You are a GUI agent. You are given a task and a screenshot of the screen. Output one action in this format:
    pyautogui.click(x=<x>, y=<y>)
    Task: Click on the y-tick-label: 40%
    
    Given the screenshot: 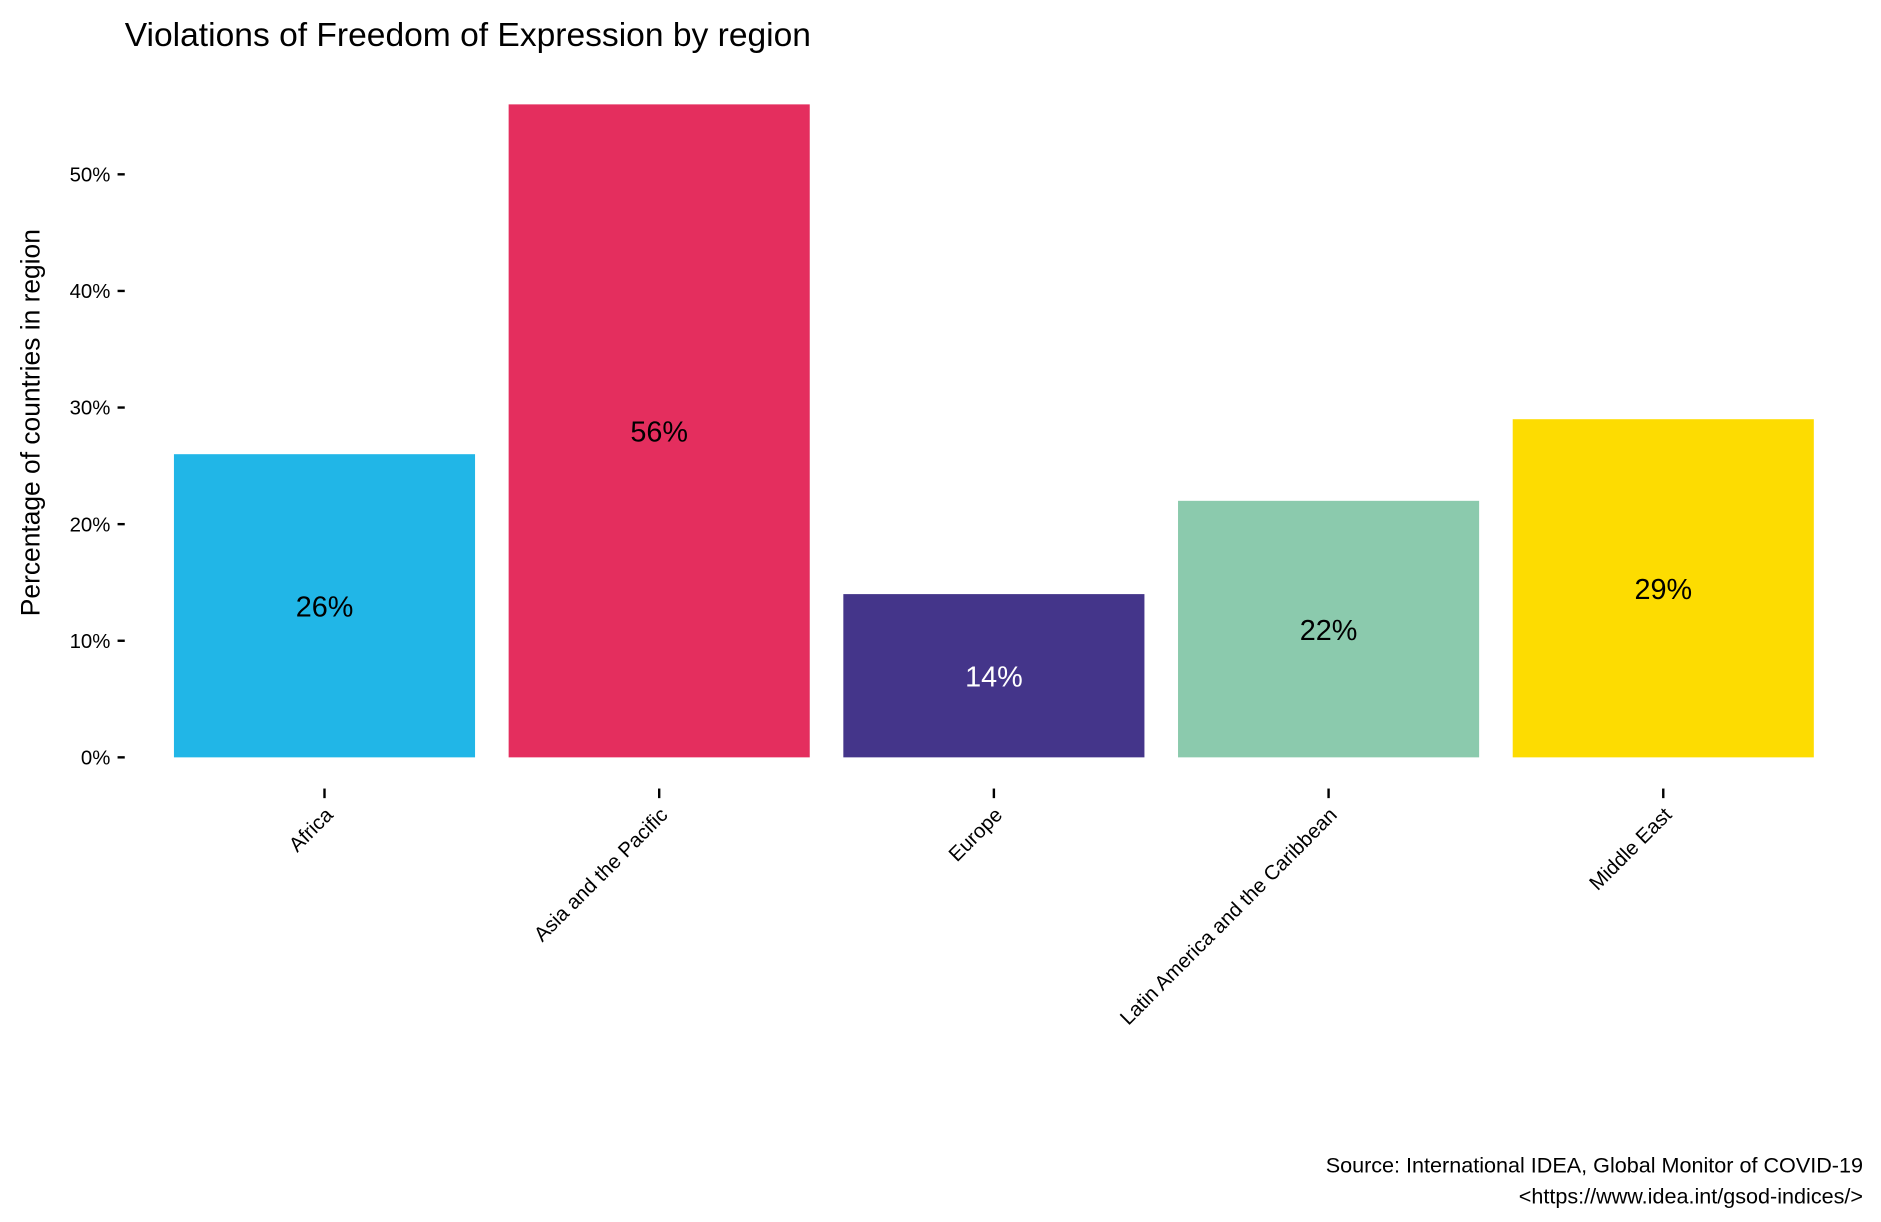 What is the action you would take?
    pyautogui.click(x=90, y=292)
    